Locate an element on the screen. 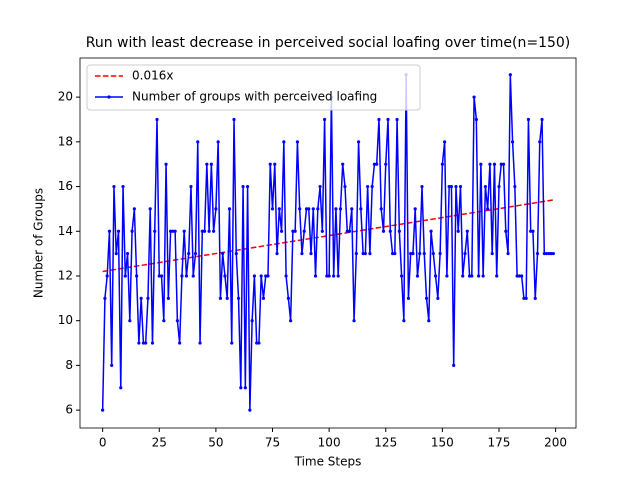  y-tick-label: 10 is located at coordinates (65, 320).